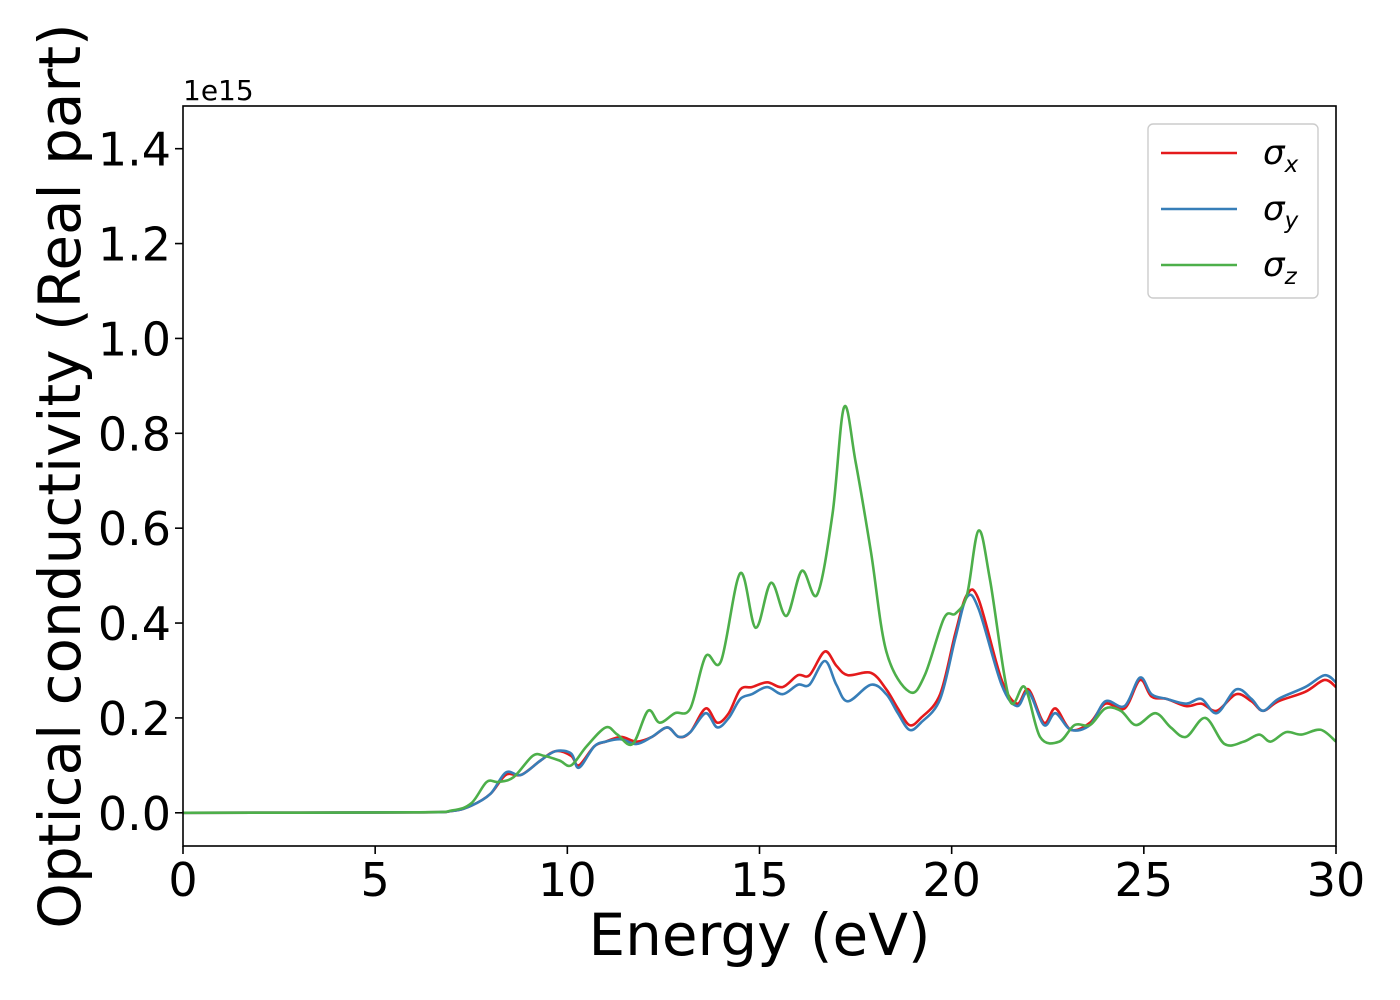 The width and height of the screenshot is (1400, 1000). What do you see at coordinates (134, 434) in the screenshot?
I see `y-tick-label: 0.8` at bounding box center [134, 434].